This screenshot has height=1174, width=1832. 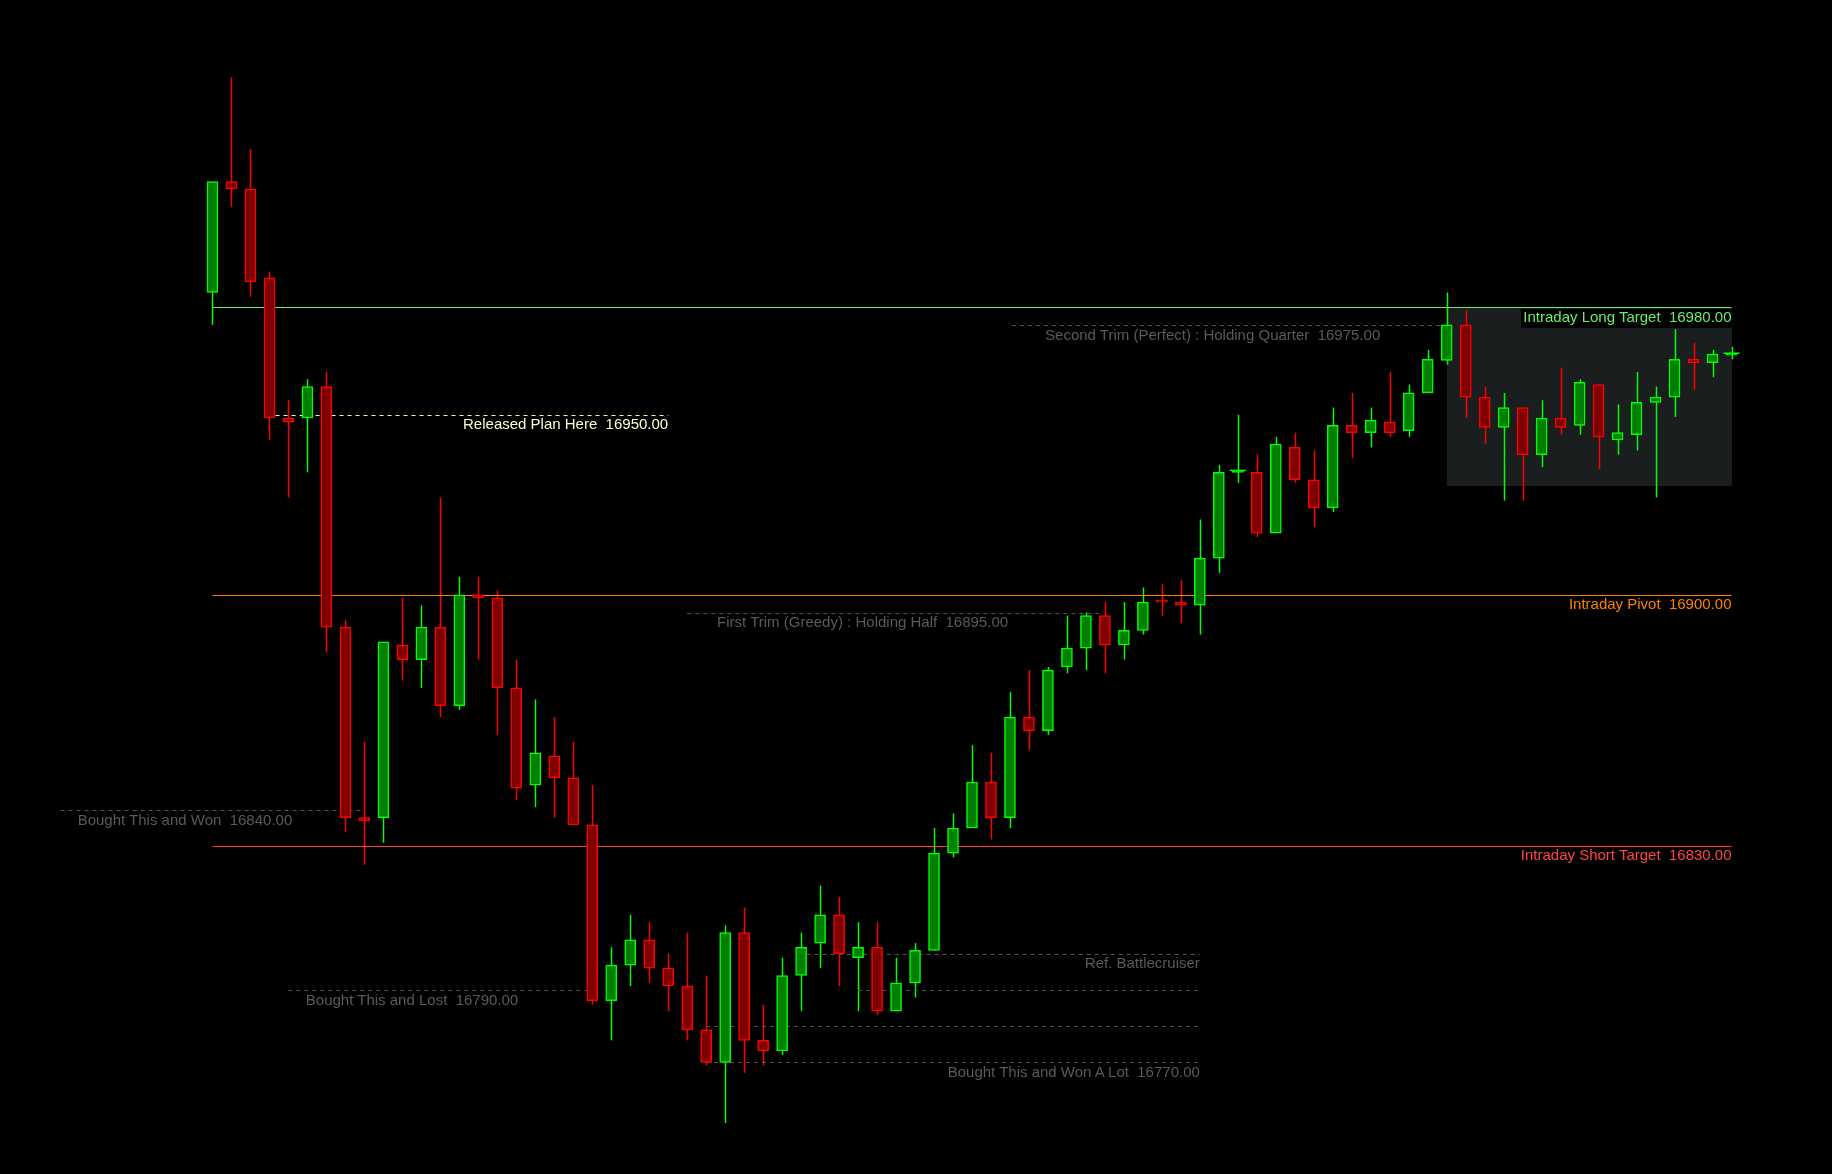 What do you see at coordinates (1626, 855) in the screenshot?
I see `ref-line-label: Intraday Short Target 16830.00` at bounding box center [1626, 855].